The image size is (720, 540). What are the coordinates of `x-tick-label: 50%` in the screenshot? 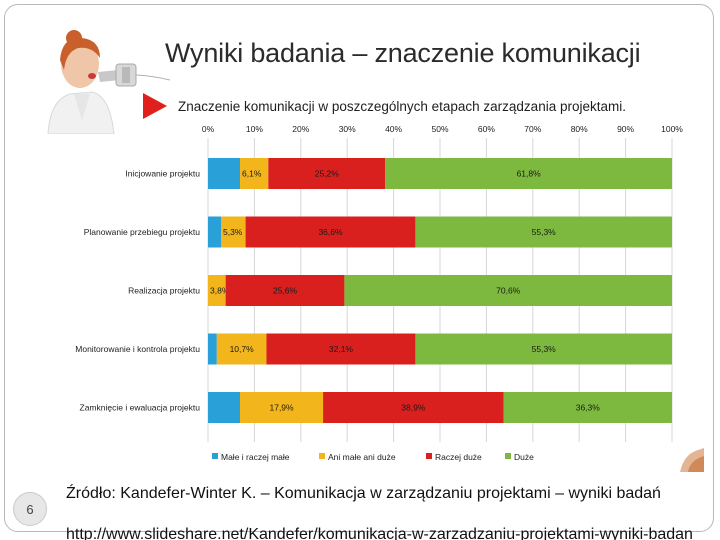 It's located at (439, 129).